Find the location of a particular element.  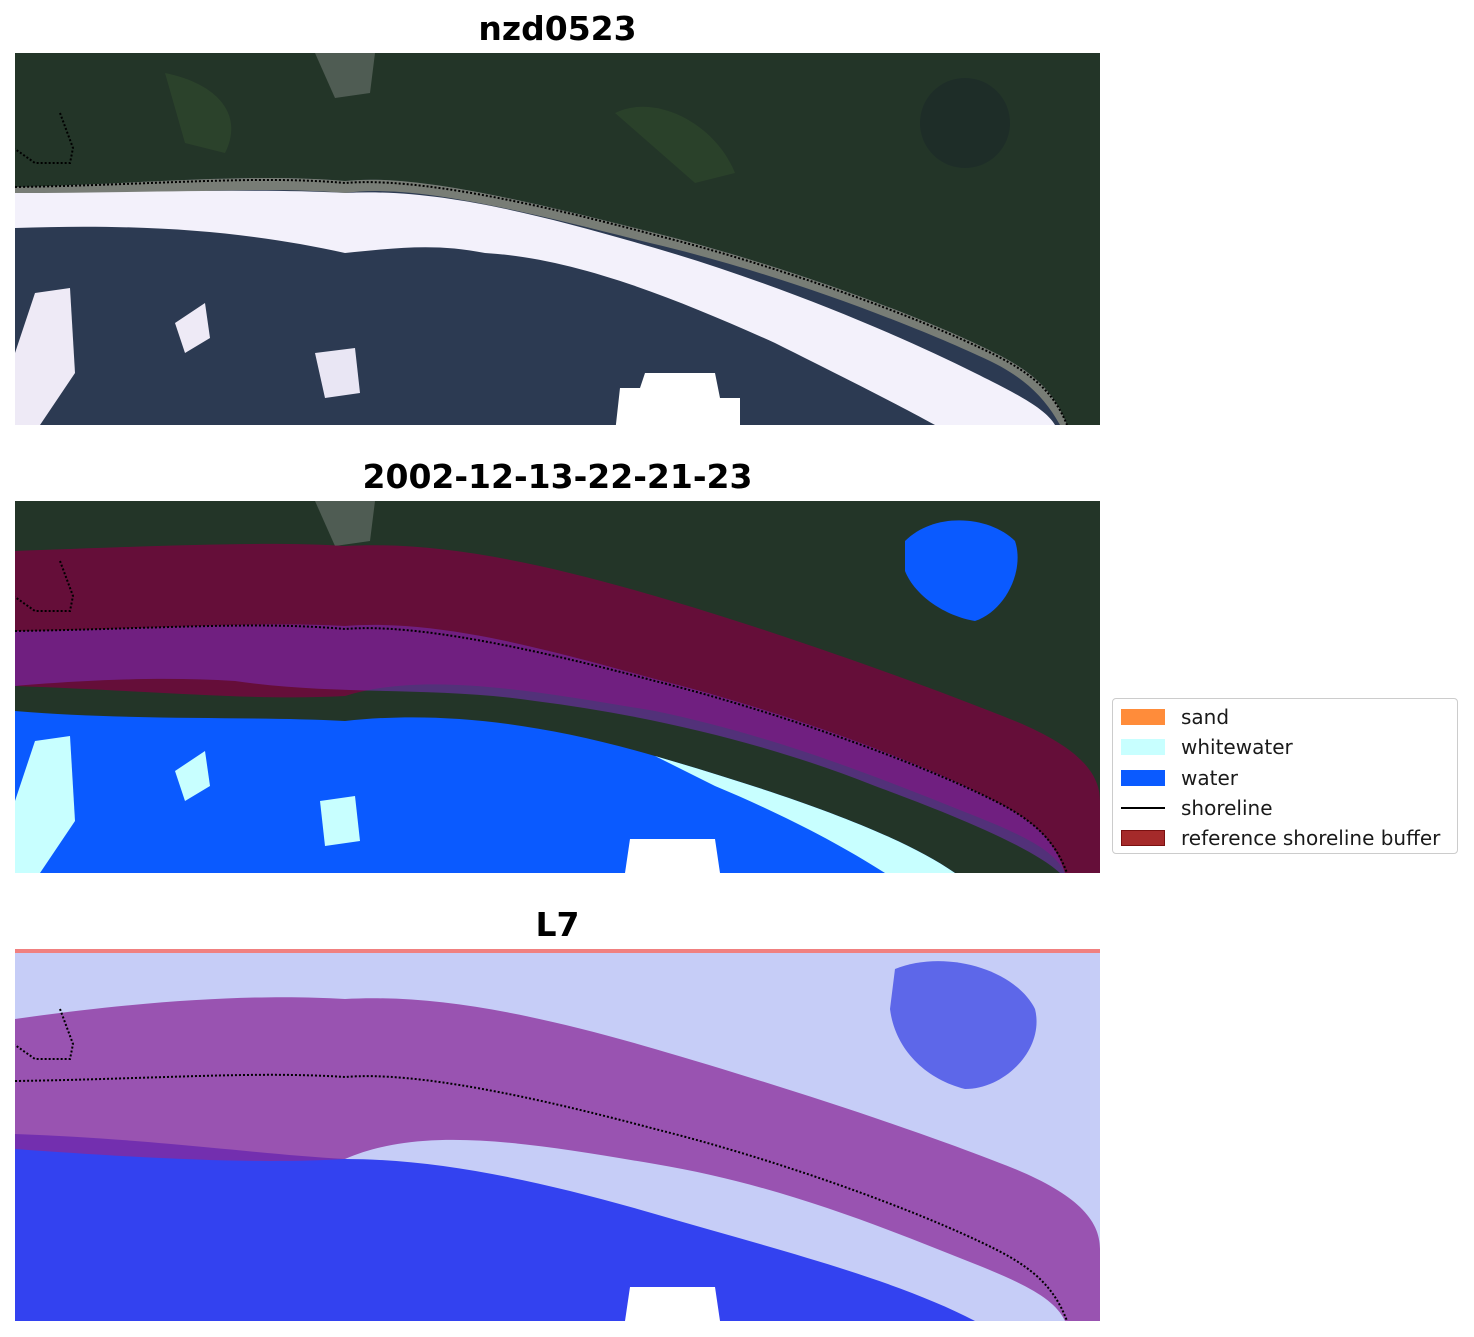

legend-label-shoreline: shoreline is located at coordinates (1227, 808).